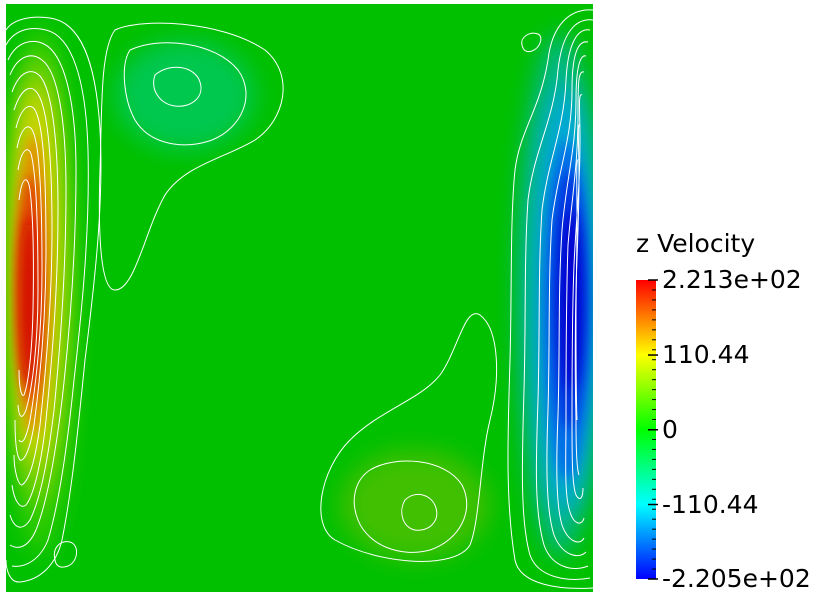 The height and width of the screenshot is (596, 813). Describe the element at coordinates (670, 429) in the screenshot. I see `colorbar-tick-label: 0` at that location.